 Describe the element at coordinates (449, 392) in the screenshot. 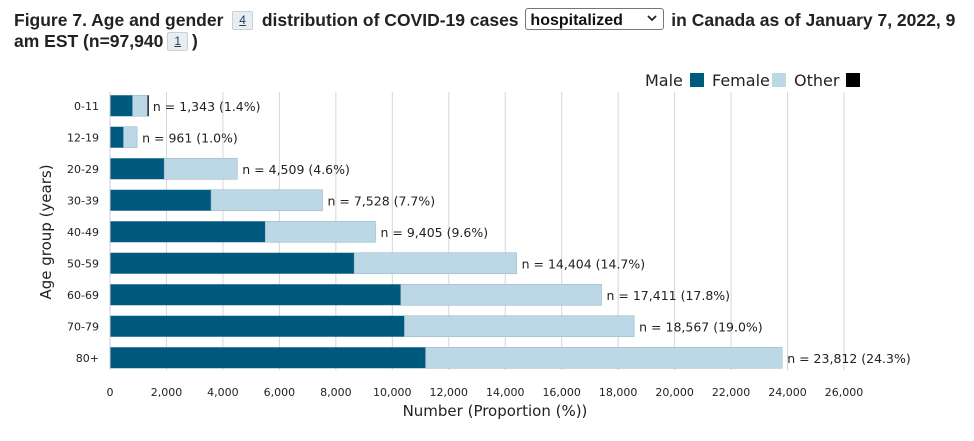

I see `x-tick-label: 12,000` at that location.